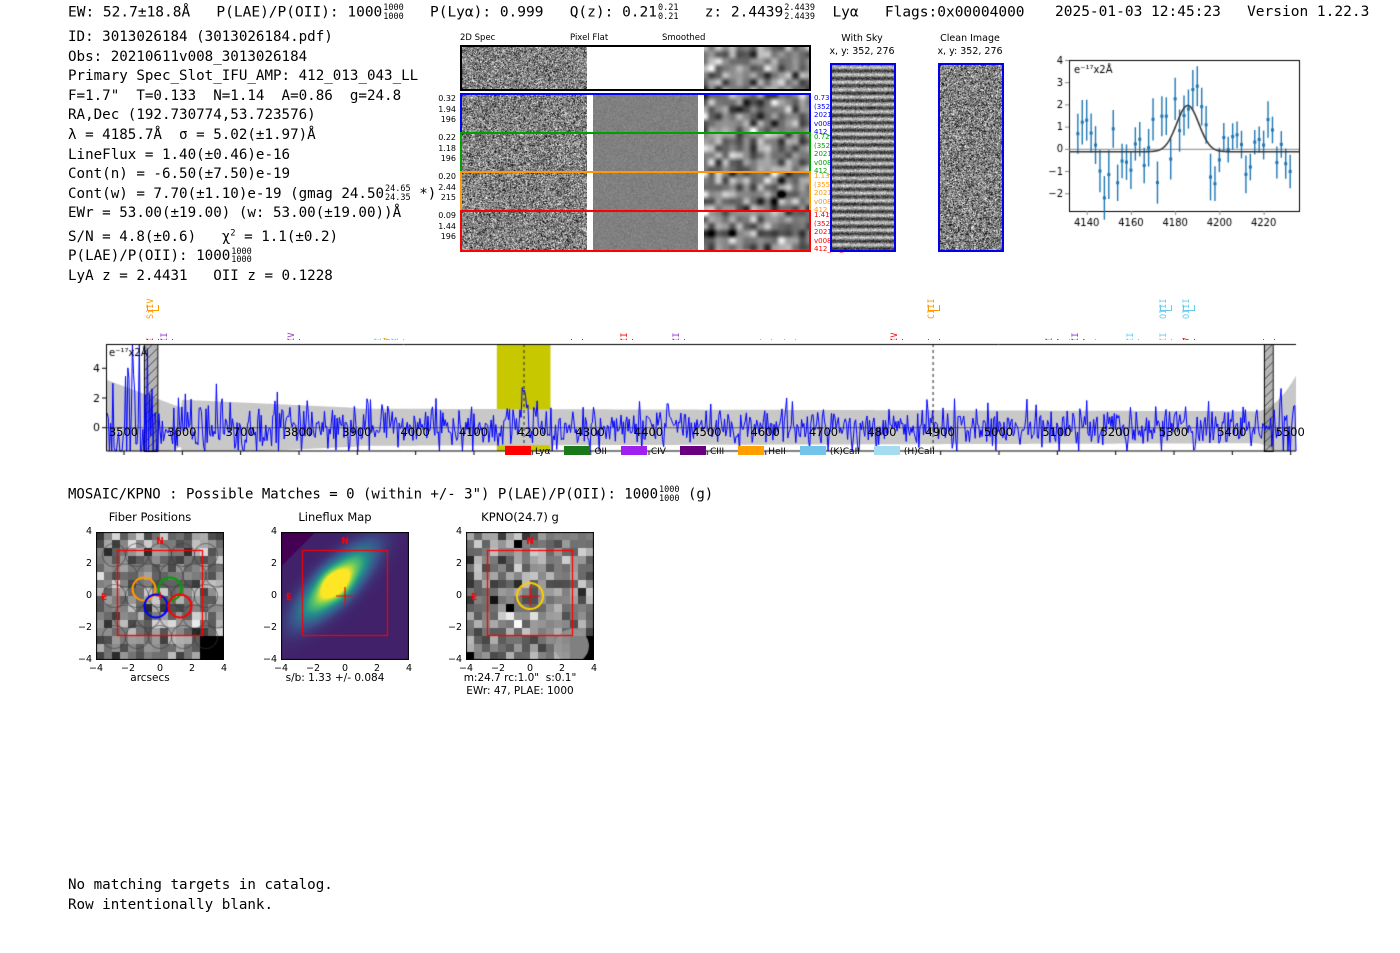  I want to click on header-z-hi: 2.4439, so click(799, 8).